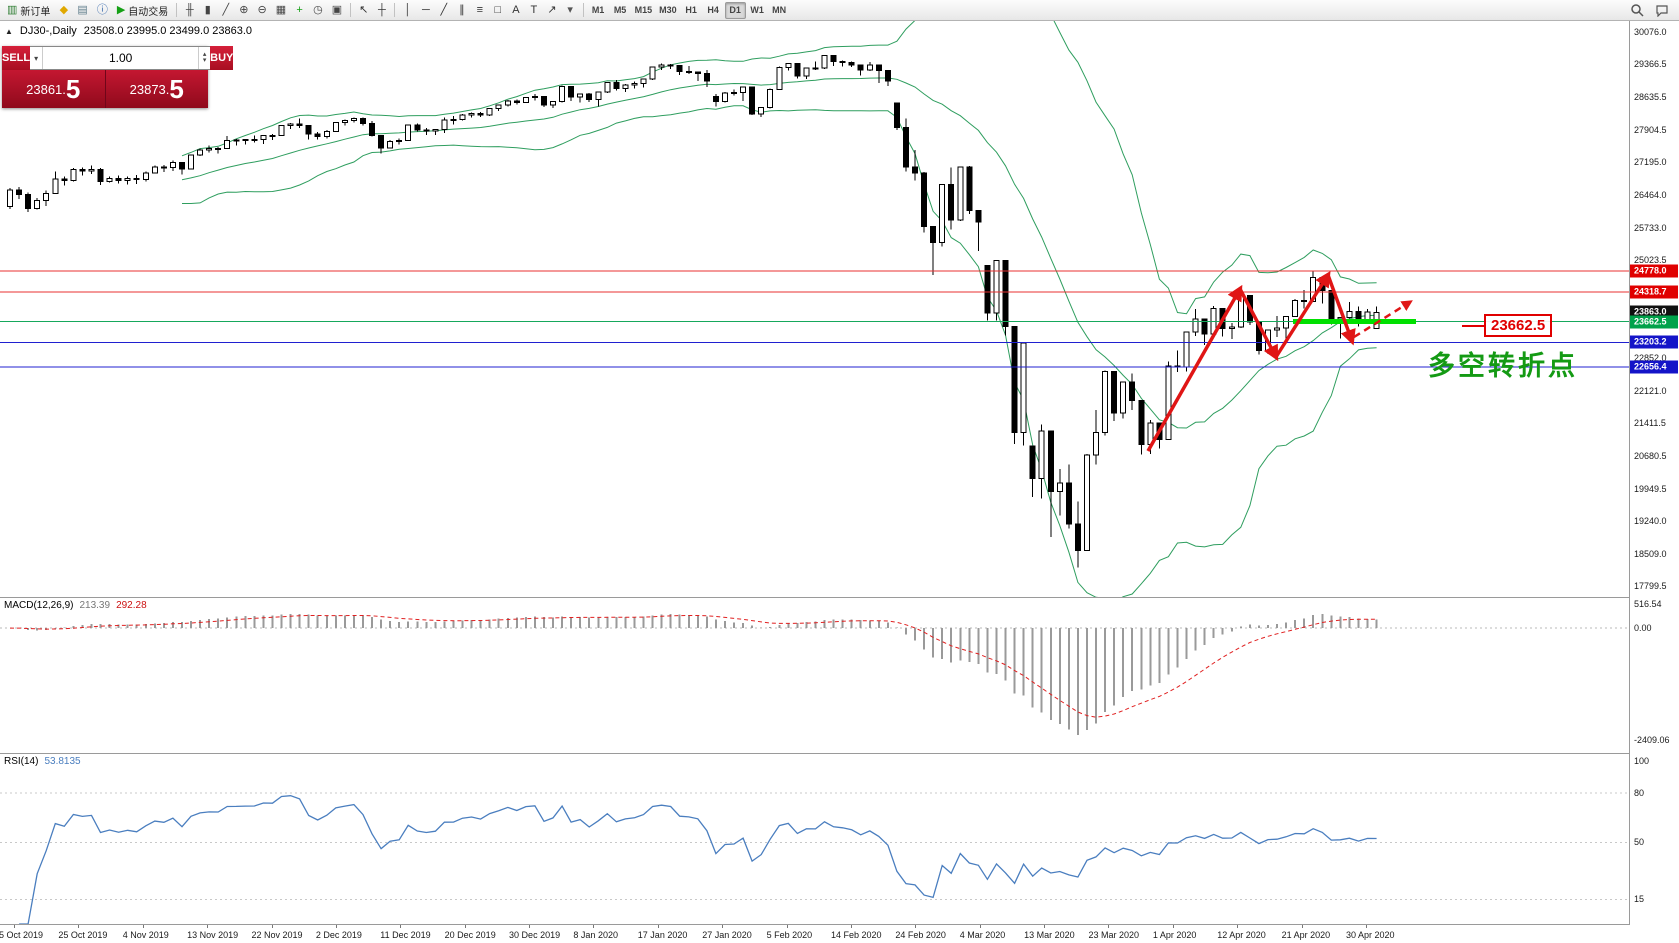 The width and height of the screenshot is (1679, 943). I want to click on axis-tick: 22852.0, so click(1650, 358).